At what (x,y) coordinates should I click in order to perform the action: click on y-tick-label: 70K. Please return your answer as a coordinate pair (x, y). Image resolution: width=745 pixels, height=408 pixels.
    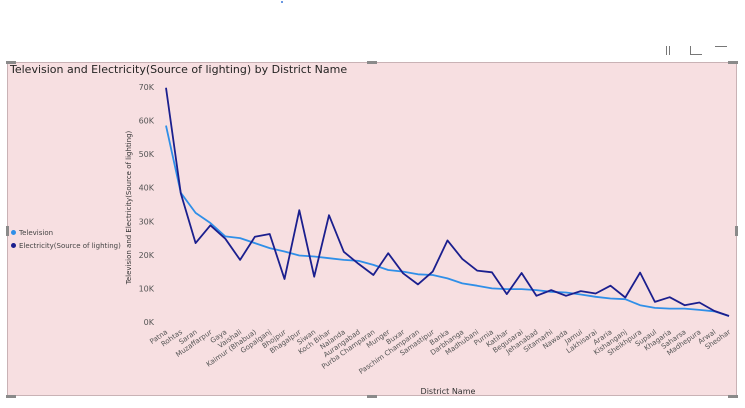
    Looking at the image, I should click on (147, 87).